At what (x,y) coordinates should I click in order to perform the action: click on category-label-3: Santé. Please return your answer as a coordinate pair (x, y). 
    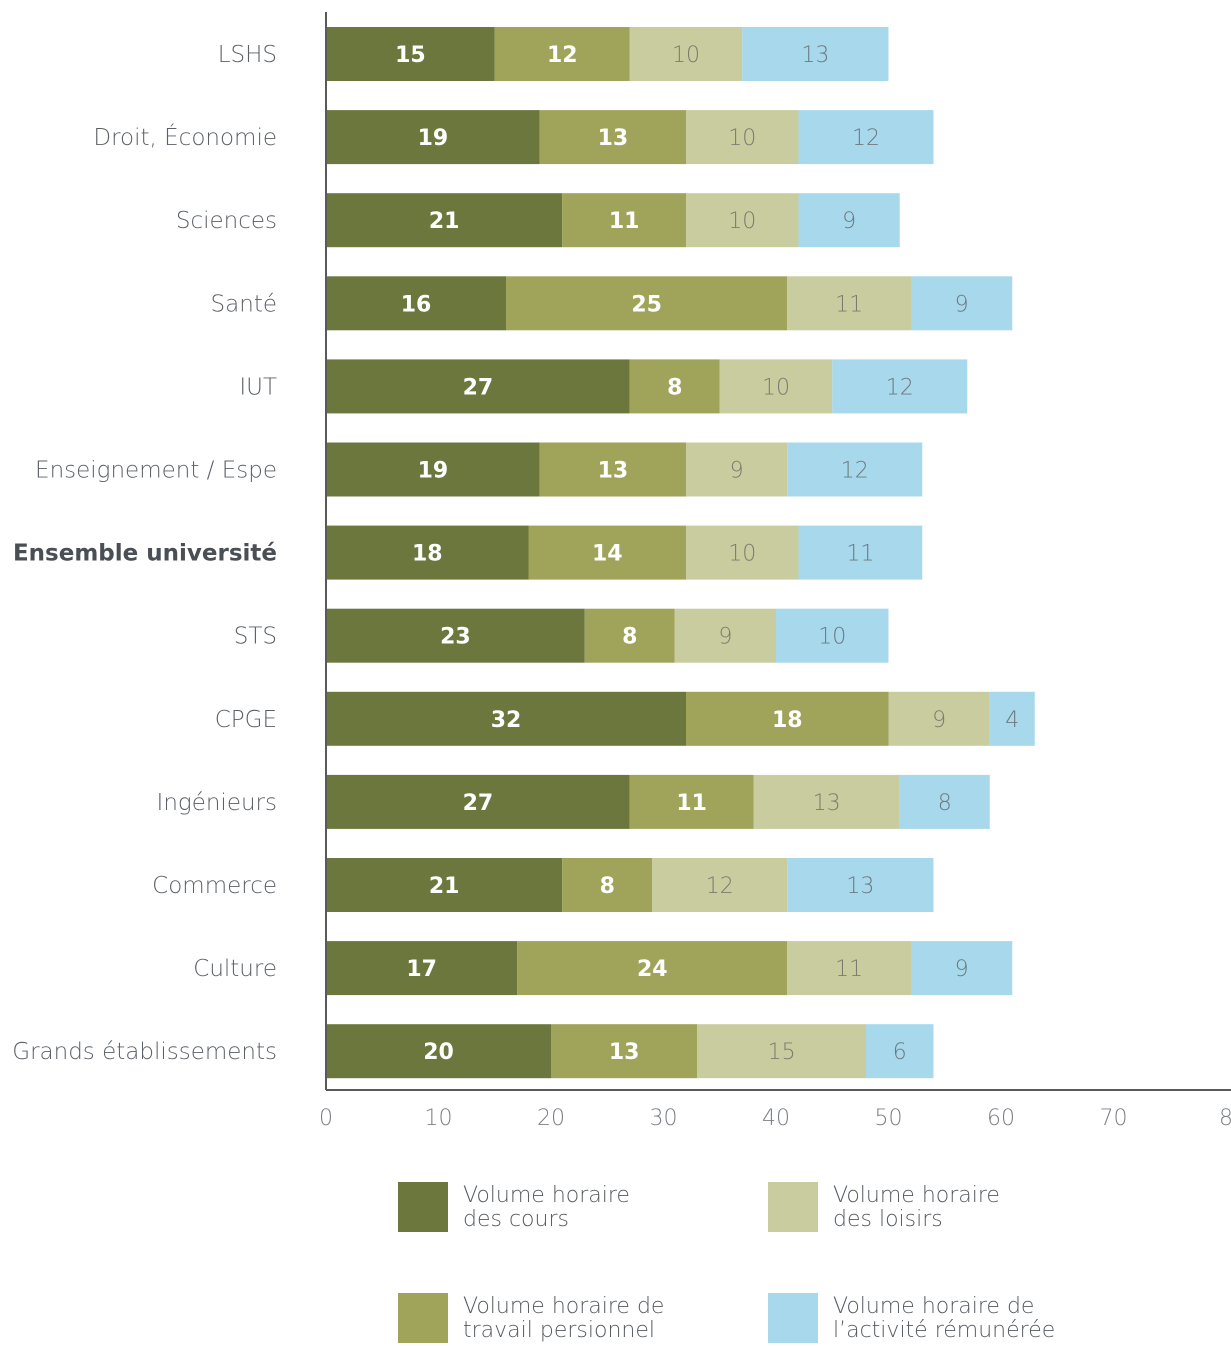
    Looking at the image, I should click on (244, 304).